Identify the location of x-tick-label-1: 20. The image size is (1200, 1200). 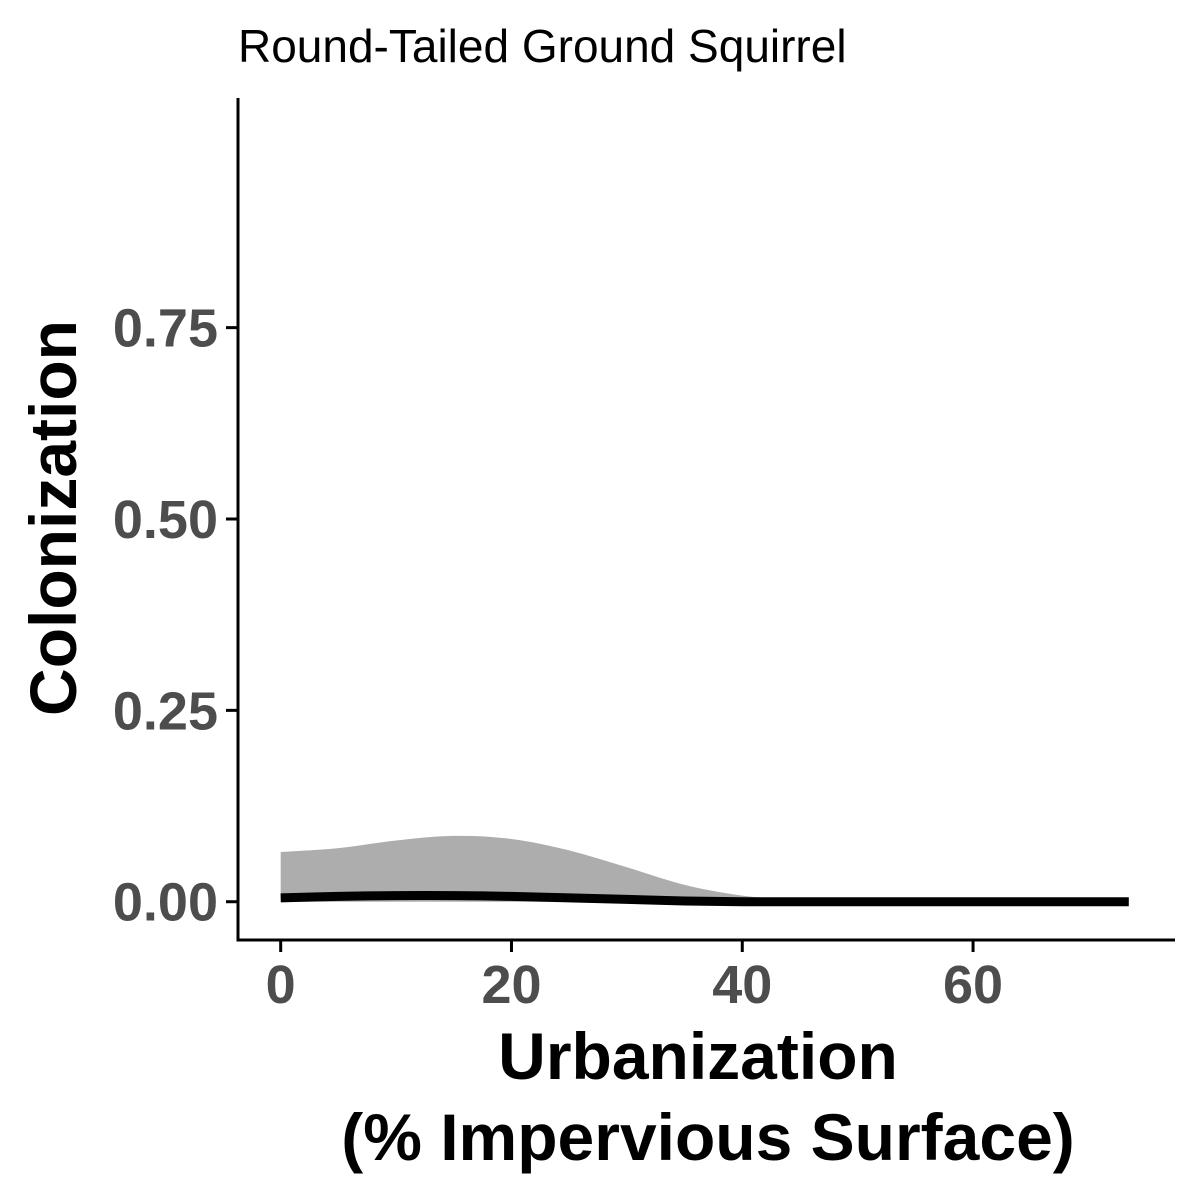
(511, 985).